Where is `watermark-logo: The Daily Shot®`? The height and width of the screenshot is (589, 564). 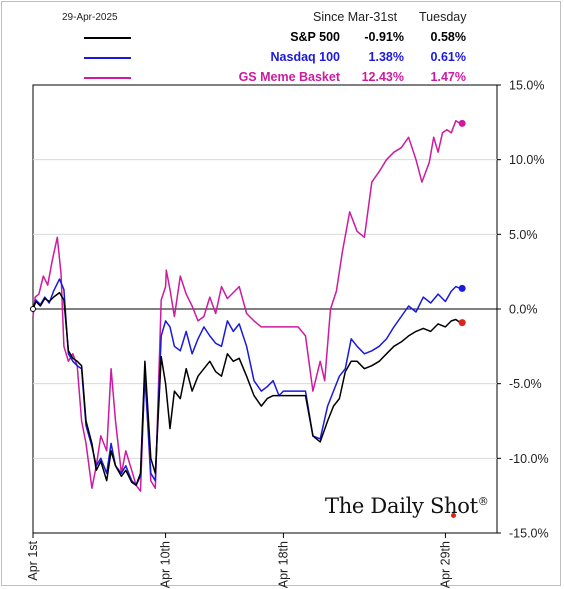 watermark-logo: The Daily Shot® is located at coordinates (407, 506).